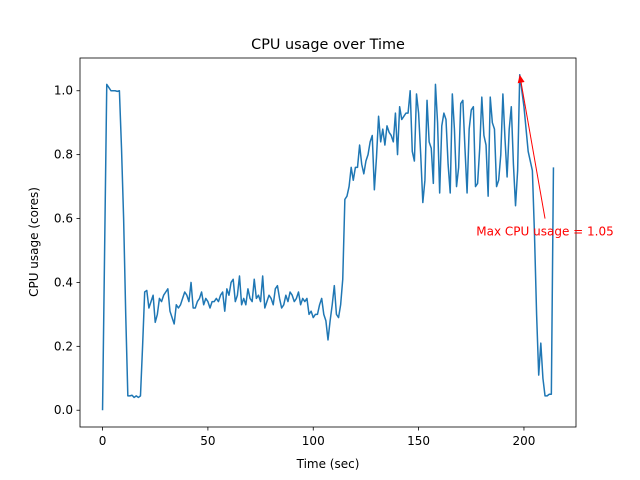 The image size is (640, 480). I want to click on x-tick-label: 50, so click(207, 441).